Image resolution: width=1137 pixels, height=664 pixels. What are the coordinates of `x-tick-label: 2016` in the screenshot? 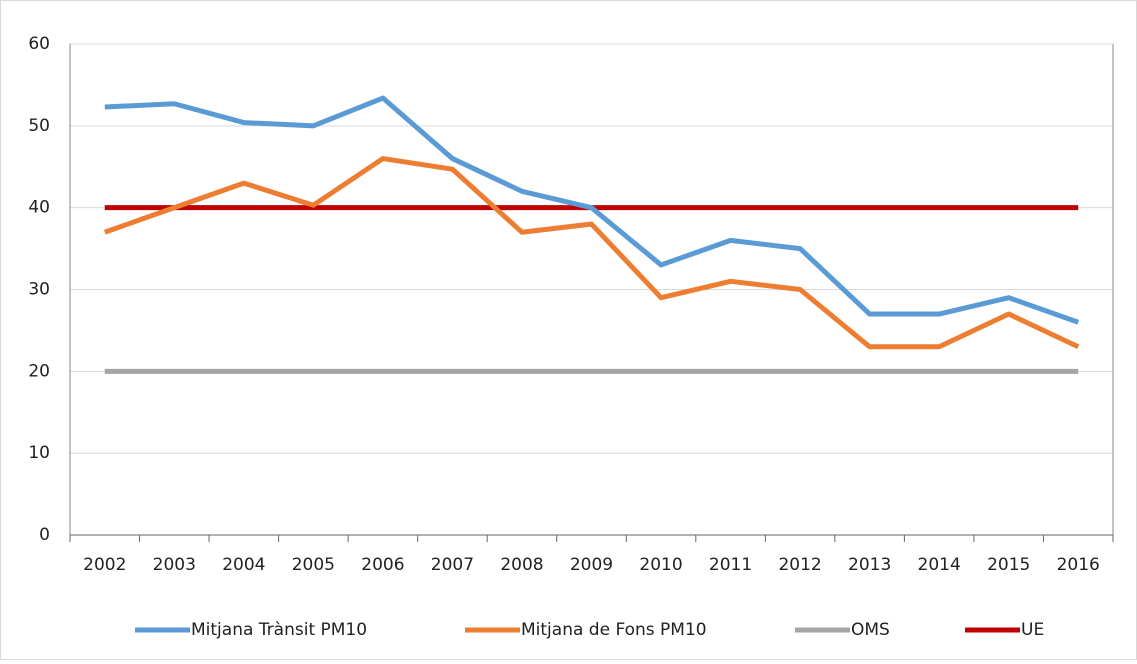 It's located at (1078, 565).